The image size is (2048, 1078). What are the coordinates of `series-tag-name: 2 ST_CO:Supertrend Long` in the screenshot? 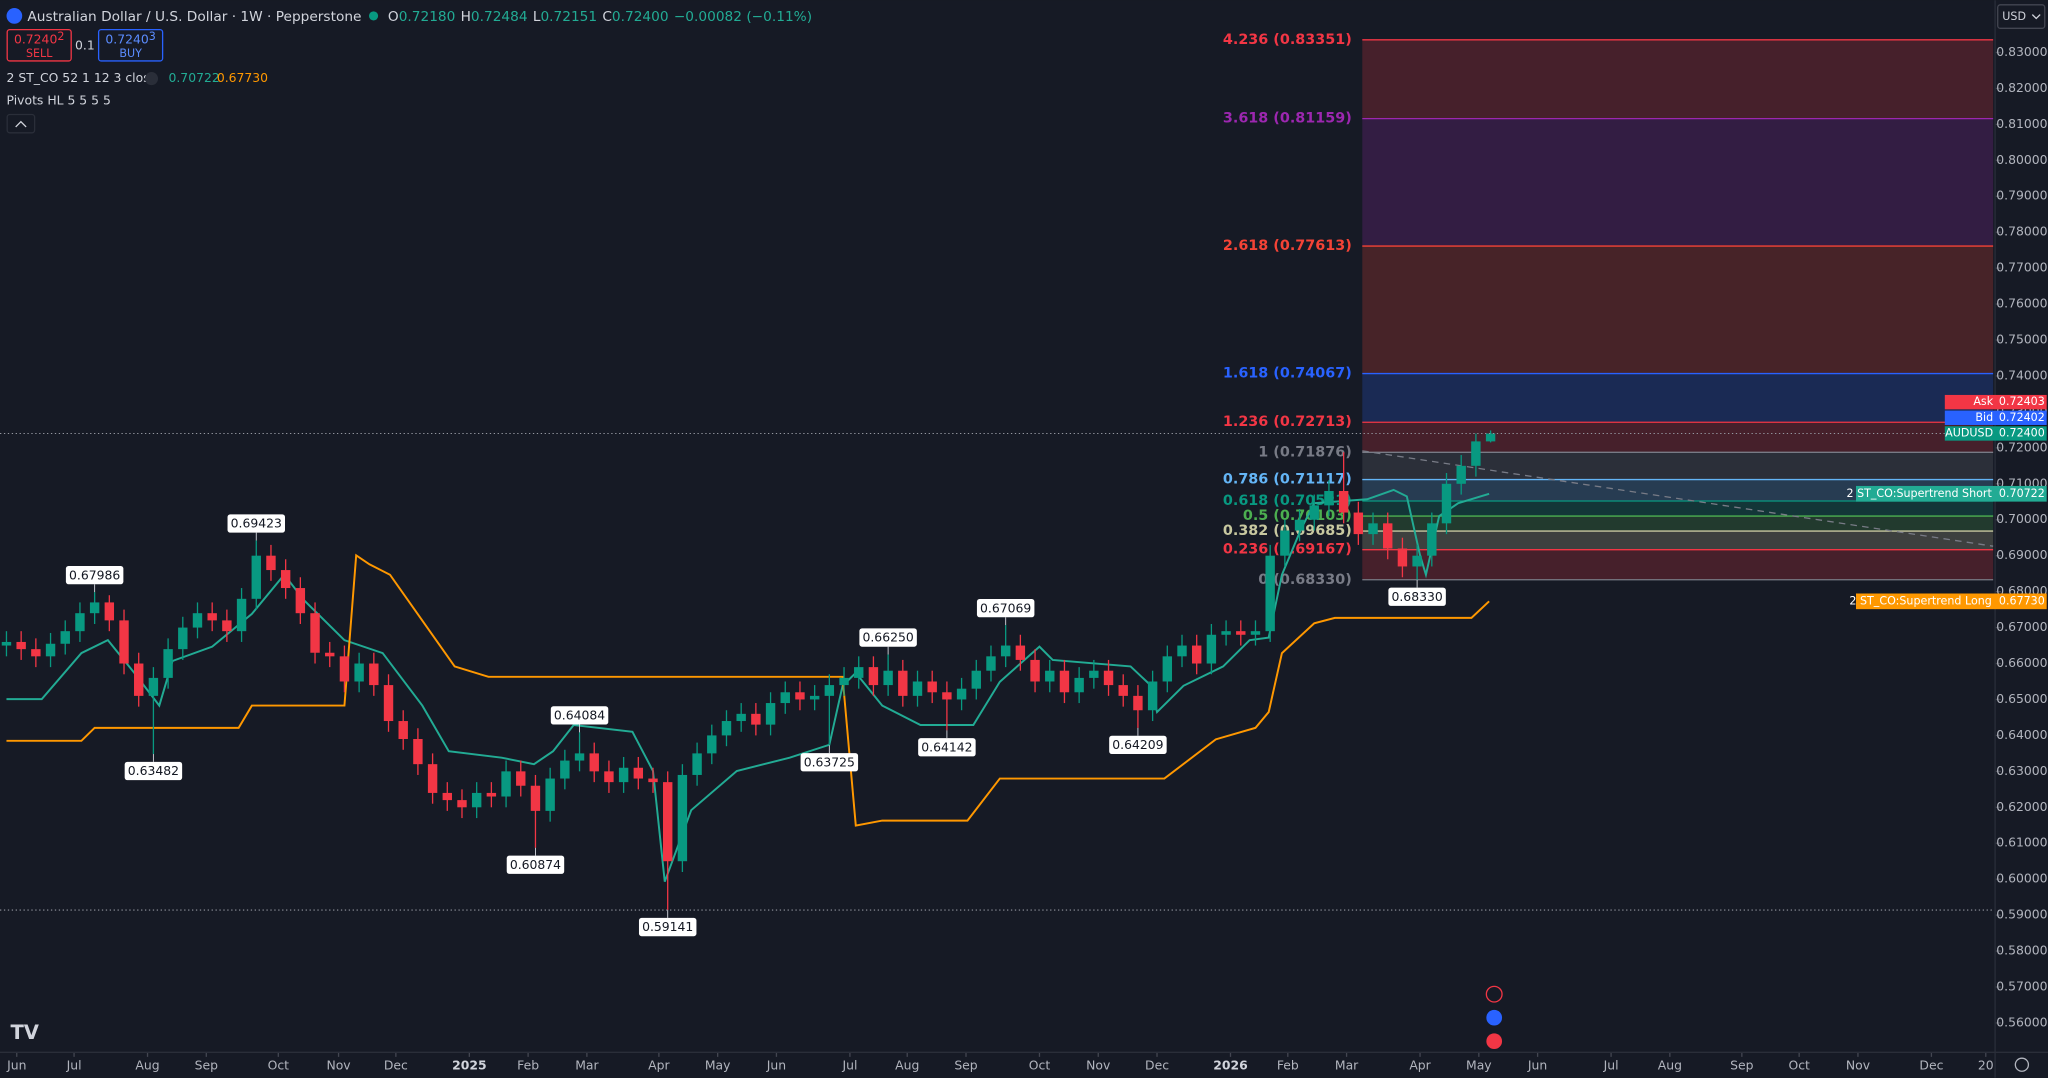 It's located at (1920, 600).